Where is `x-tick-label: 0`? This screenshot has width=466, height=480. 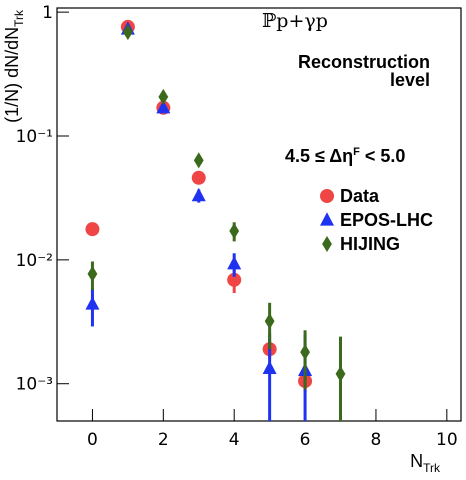 x-tick-label: 0 is located at coordinates (92, 440).